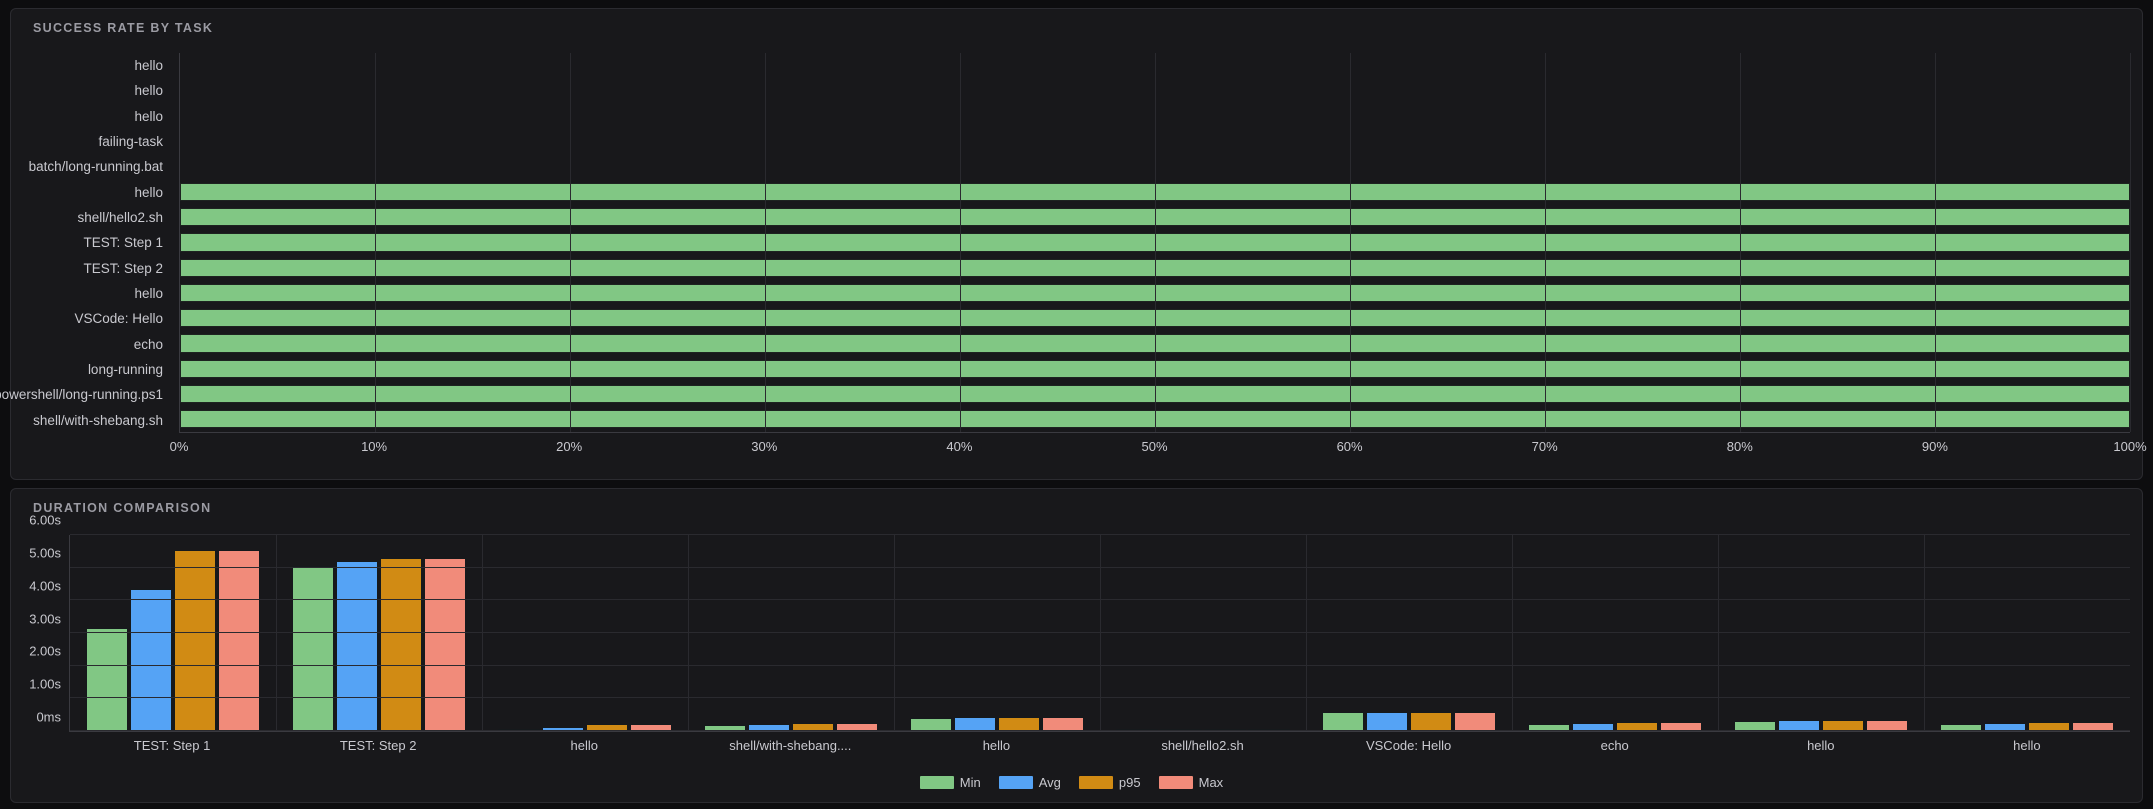  Describe the element at coordinates (130, 142) in the screenshot. I see `success-chart-category-label: failing-task` at that location.